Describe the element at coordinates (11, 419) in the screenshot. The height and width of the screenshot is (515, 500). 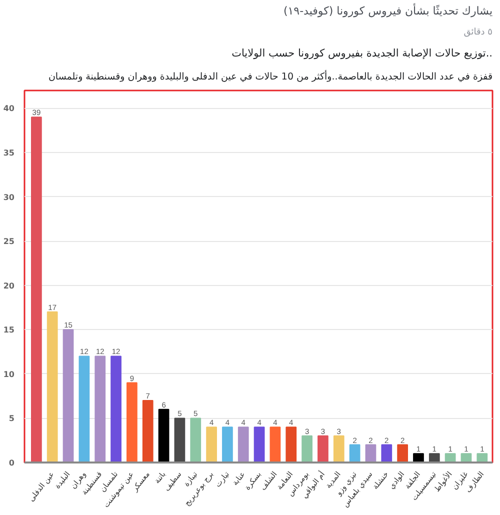
I see `y-tick-label: 5` at that location.